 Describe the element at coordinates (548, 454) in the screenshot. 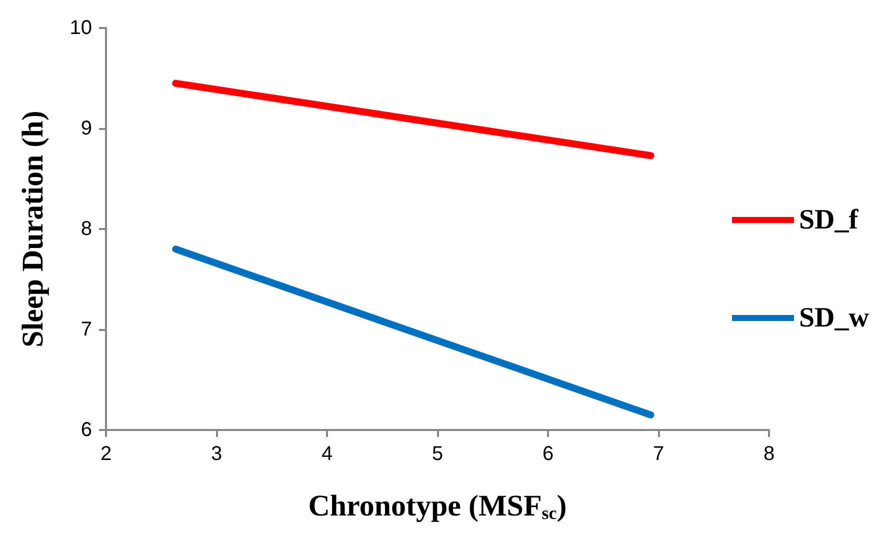

I see `x-tick-label: 6` at that location.